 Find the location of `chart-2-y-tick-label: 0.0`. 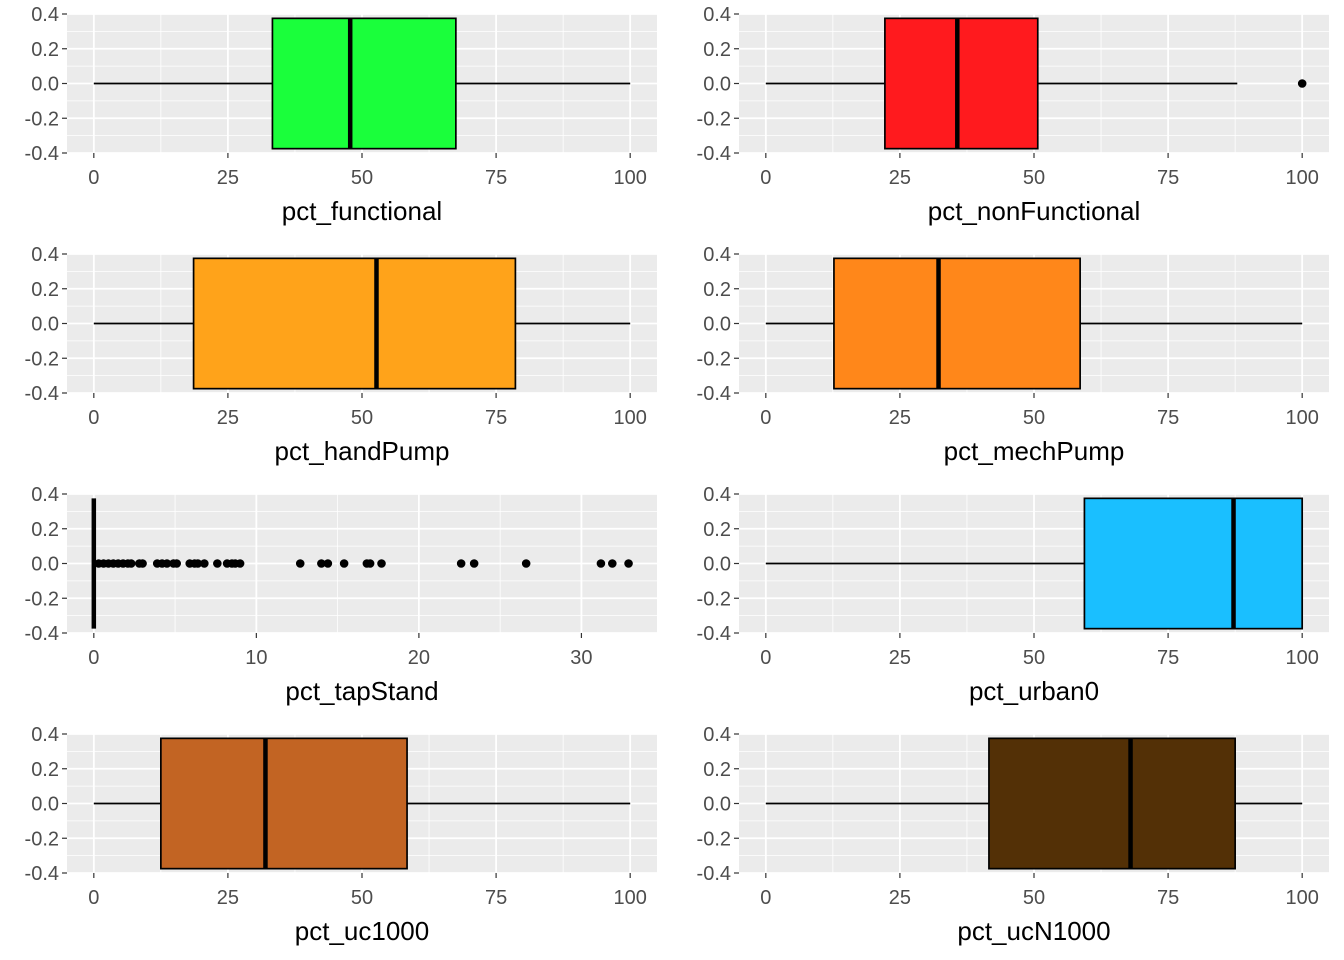

chart-2-y-tick-label: 0.0 is located at coordinates (717, 85).